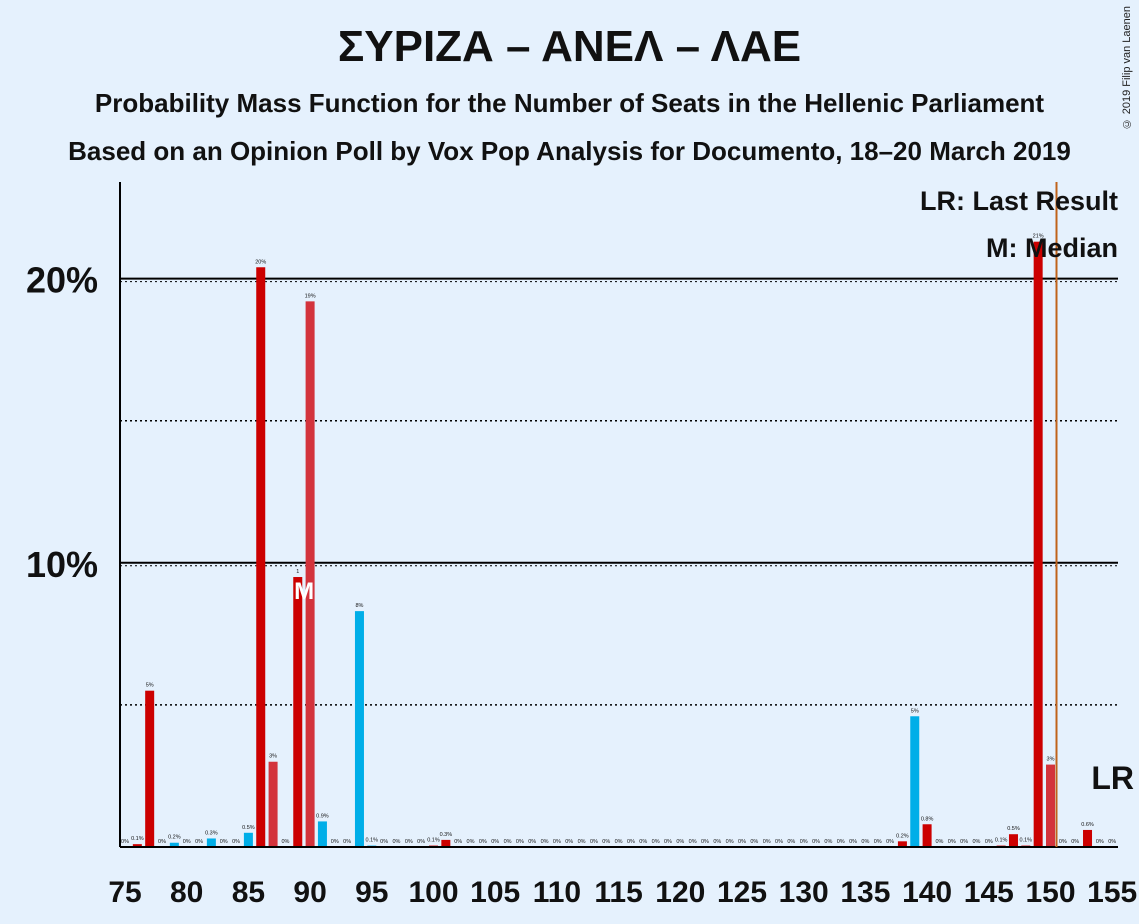  What do you see at coordinates (199, 842) in the screenshot?
I see `bar-label-seat-81: 0%` at bounding box center [199, 842].